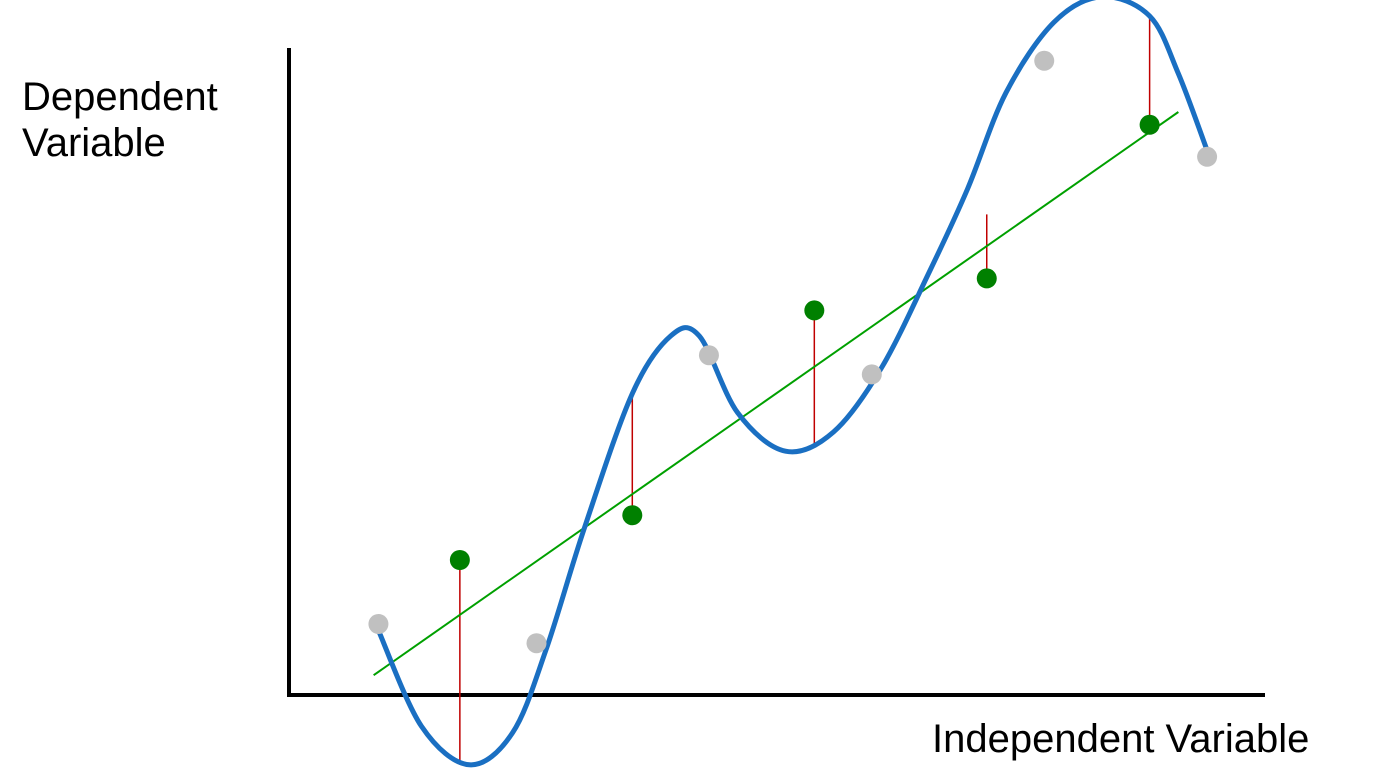 The image size is (1394, 776). What do you see at coordinates (120, 97) in the screenshot?
I see `y-axis-label-line-1: Dependent` at bounding box center [120, 97].